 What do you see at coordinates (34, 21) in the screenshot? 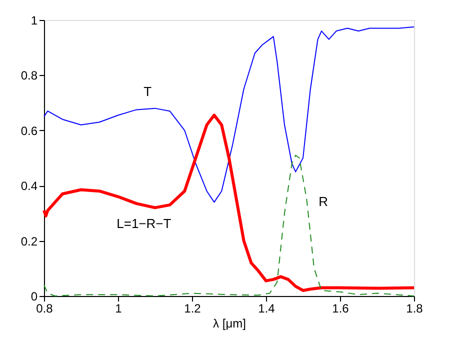
I see `y-tick-label: 1` at bounding box center [34, 21].